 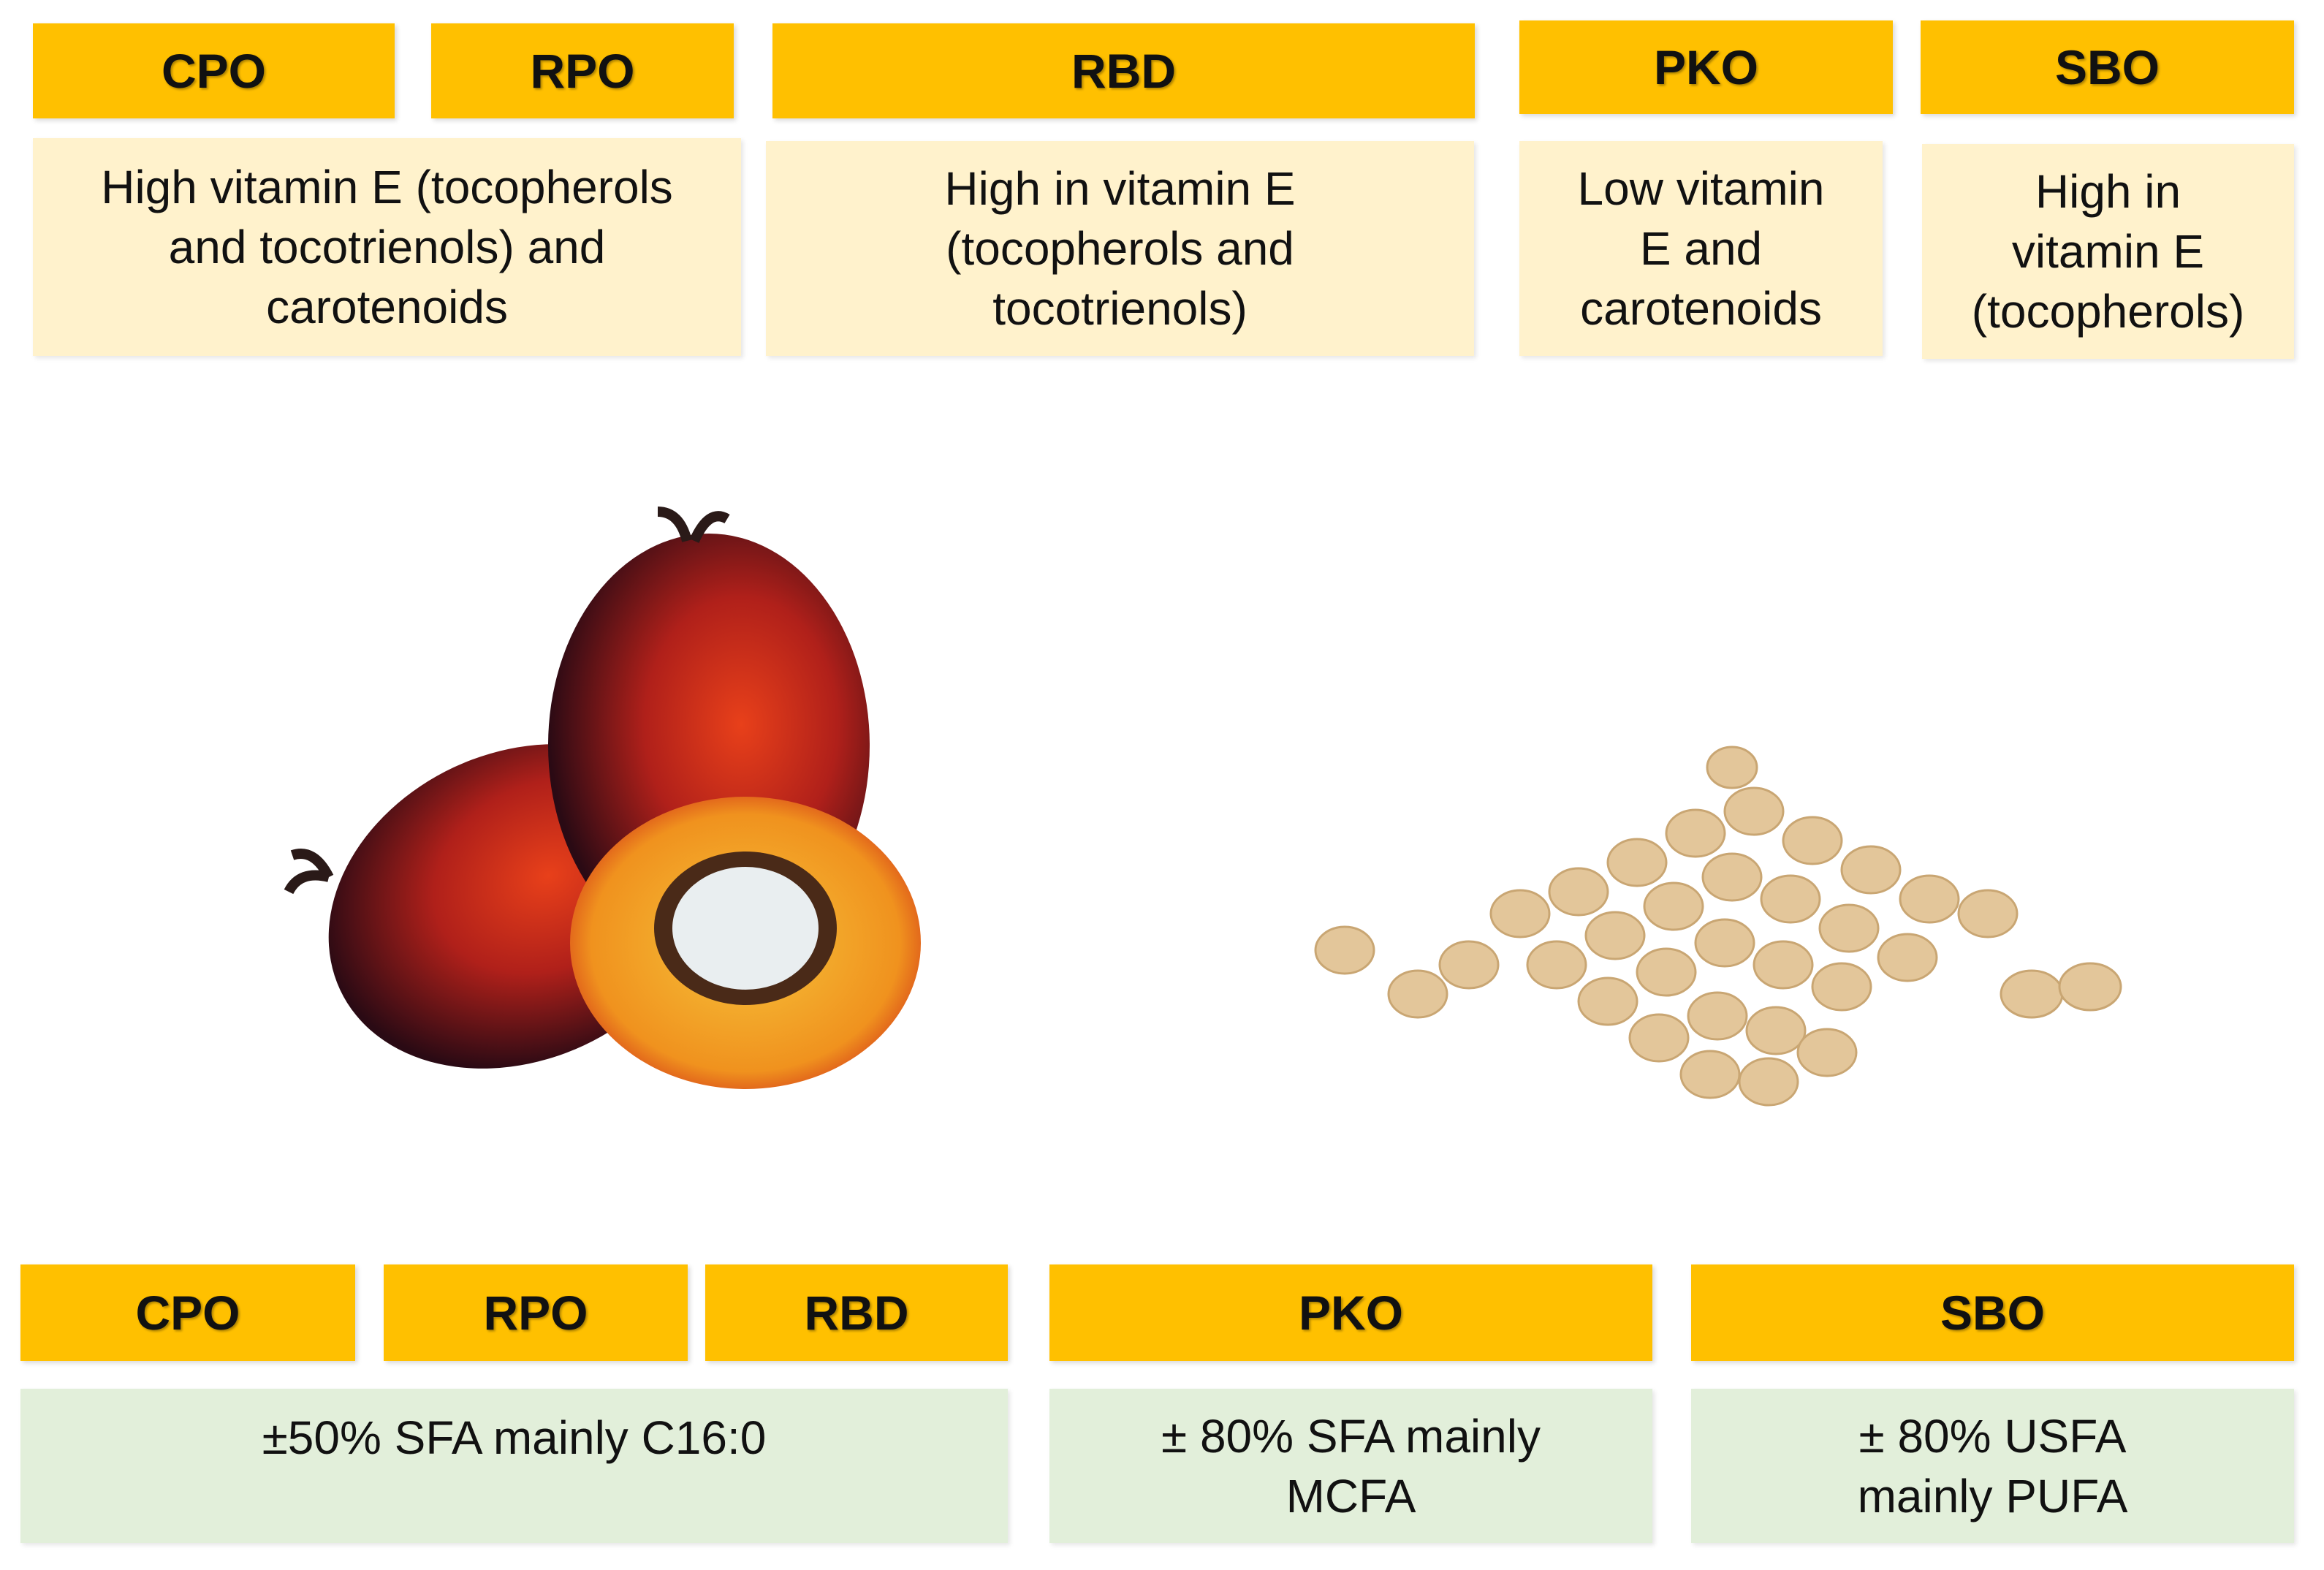 What do you see at coordinates (745, 928) in the screenshot?
I see `kernel` at bounding box center [745, 928].